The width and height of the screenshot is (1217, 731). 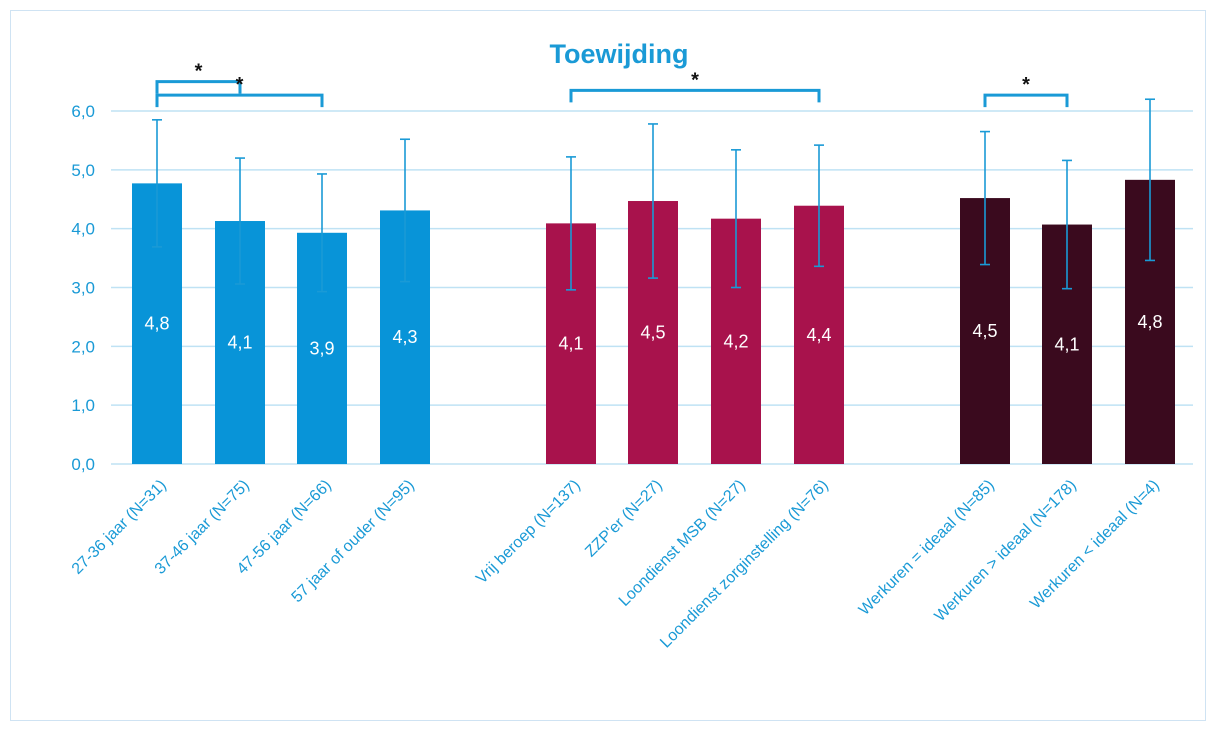 I want to click on category-label: Vrij beroep (N=137), so click(x=528, y=532).